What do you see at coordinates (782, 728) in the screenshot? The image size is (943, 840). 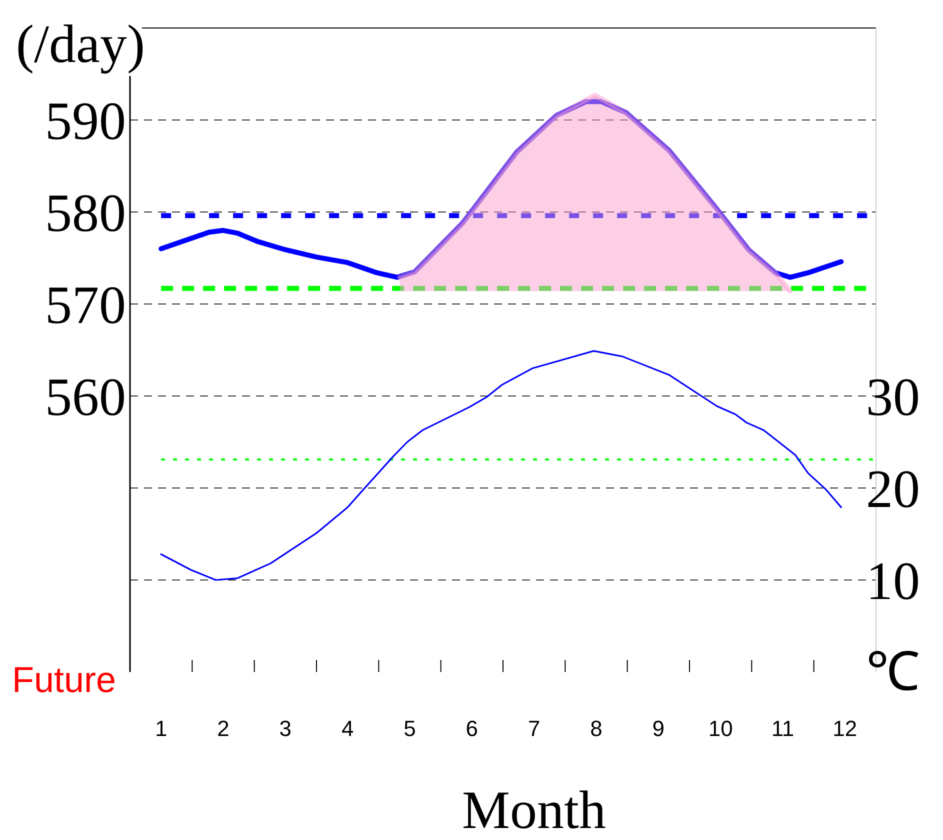 I see `x-tick-label: 11` at bounding box center [782, 728].